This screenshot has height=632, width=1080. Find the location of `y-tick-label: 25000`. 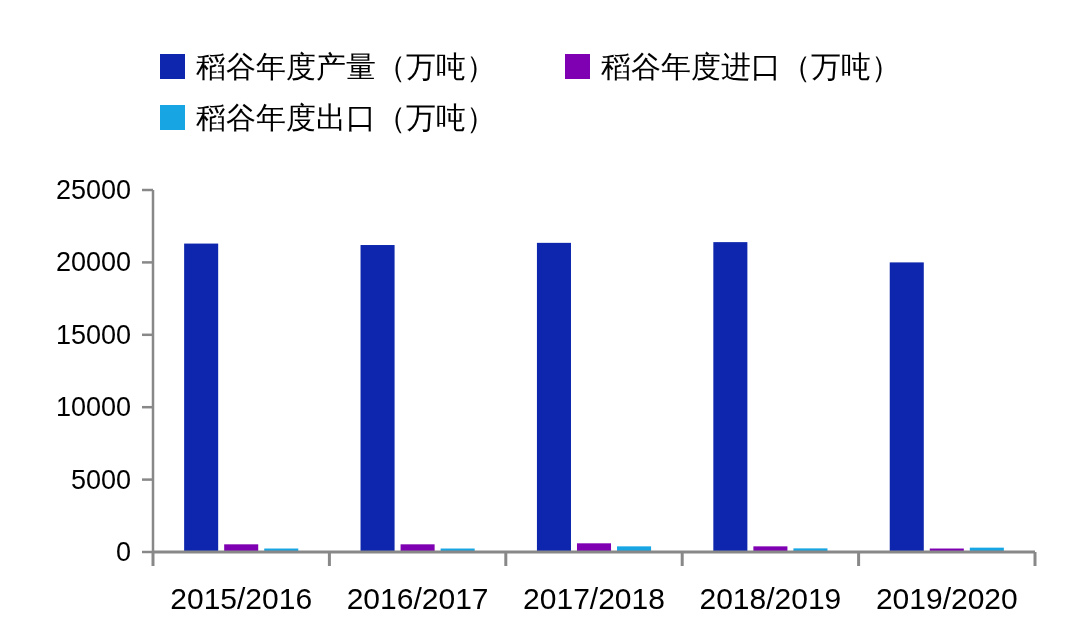

y-tick-label: 25000 is located at coordinates (93, 190).